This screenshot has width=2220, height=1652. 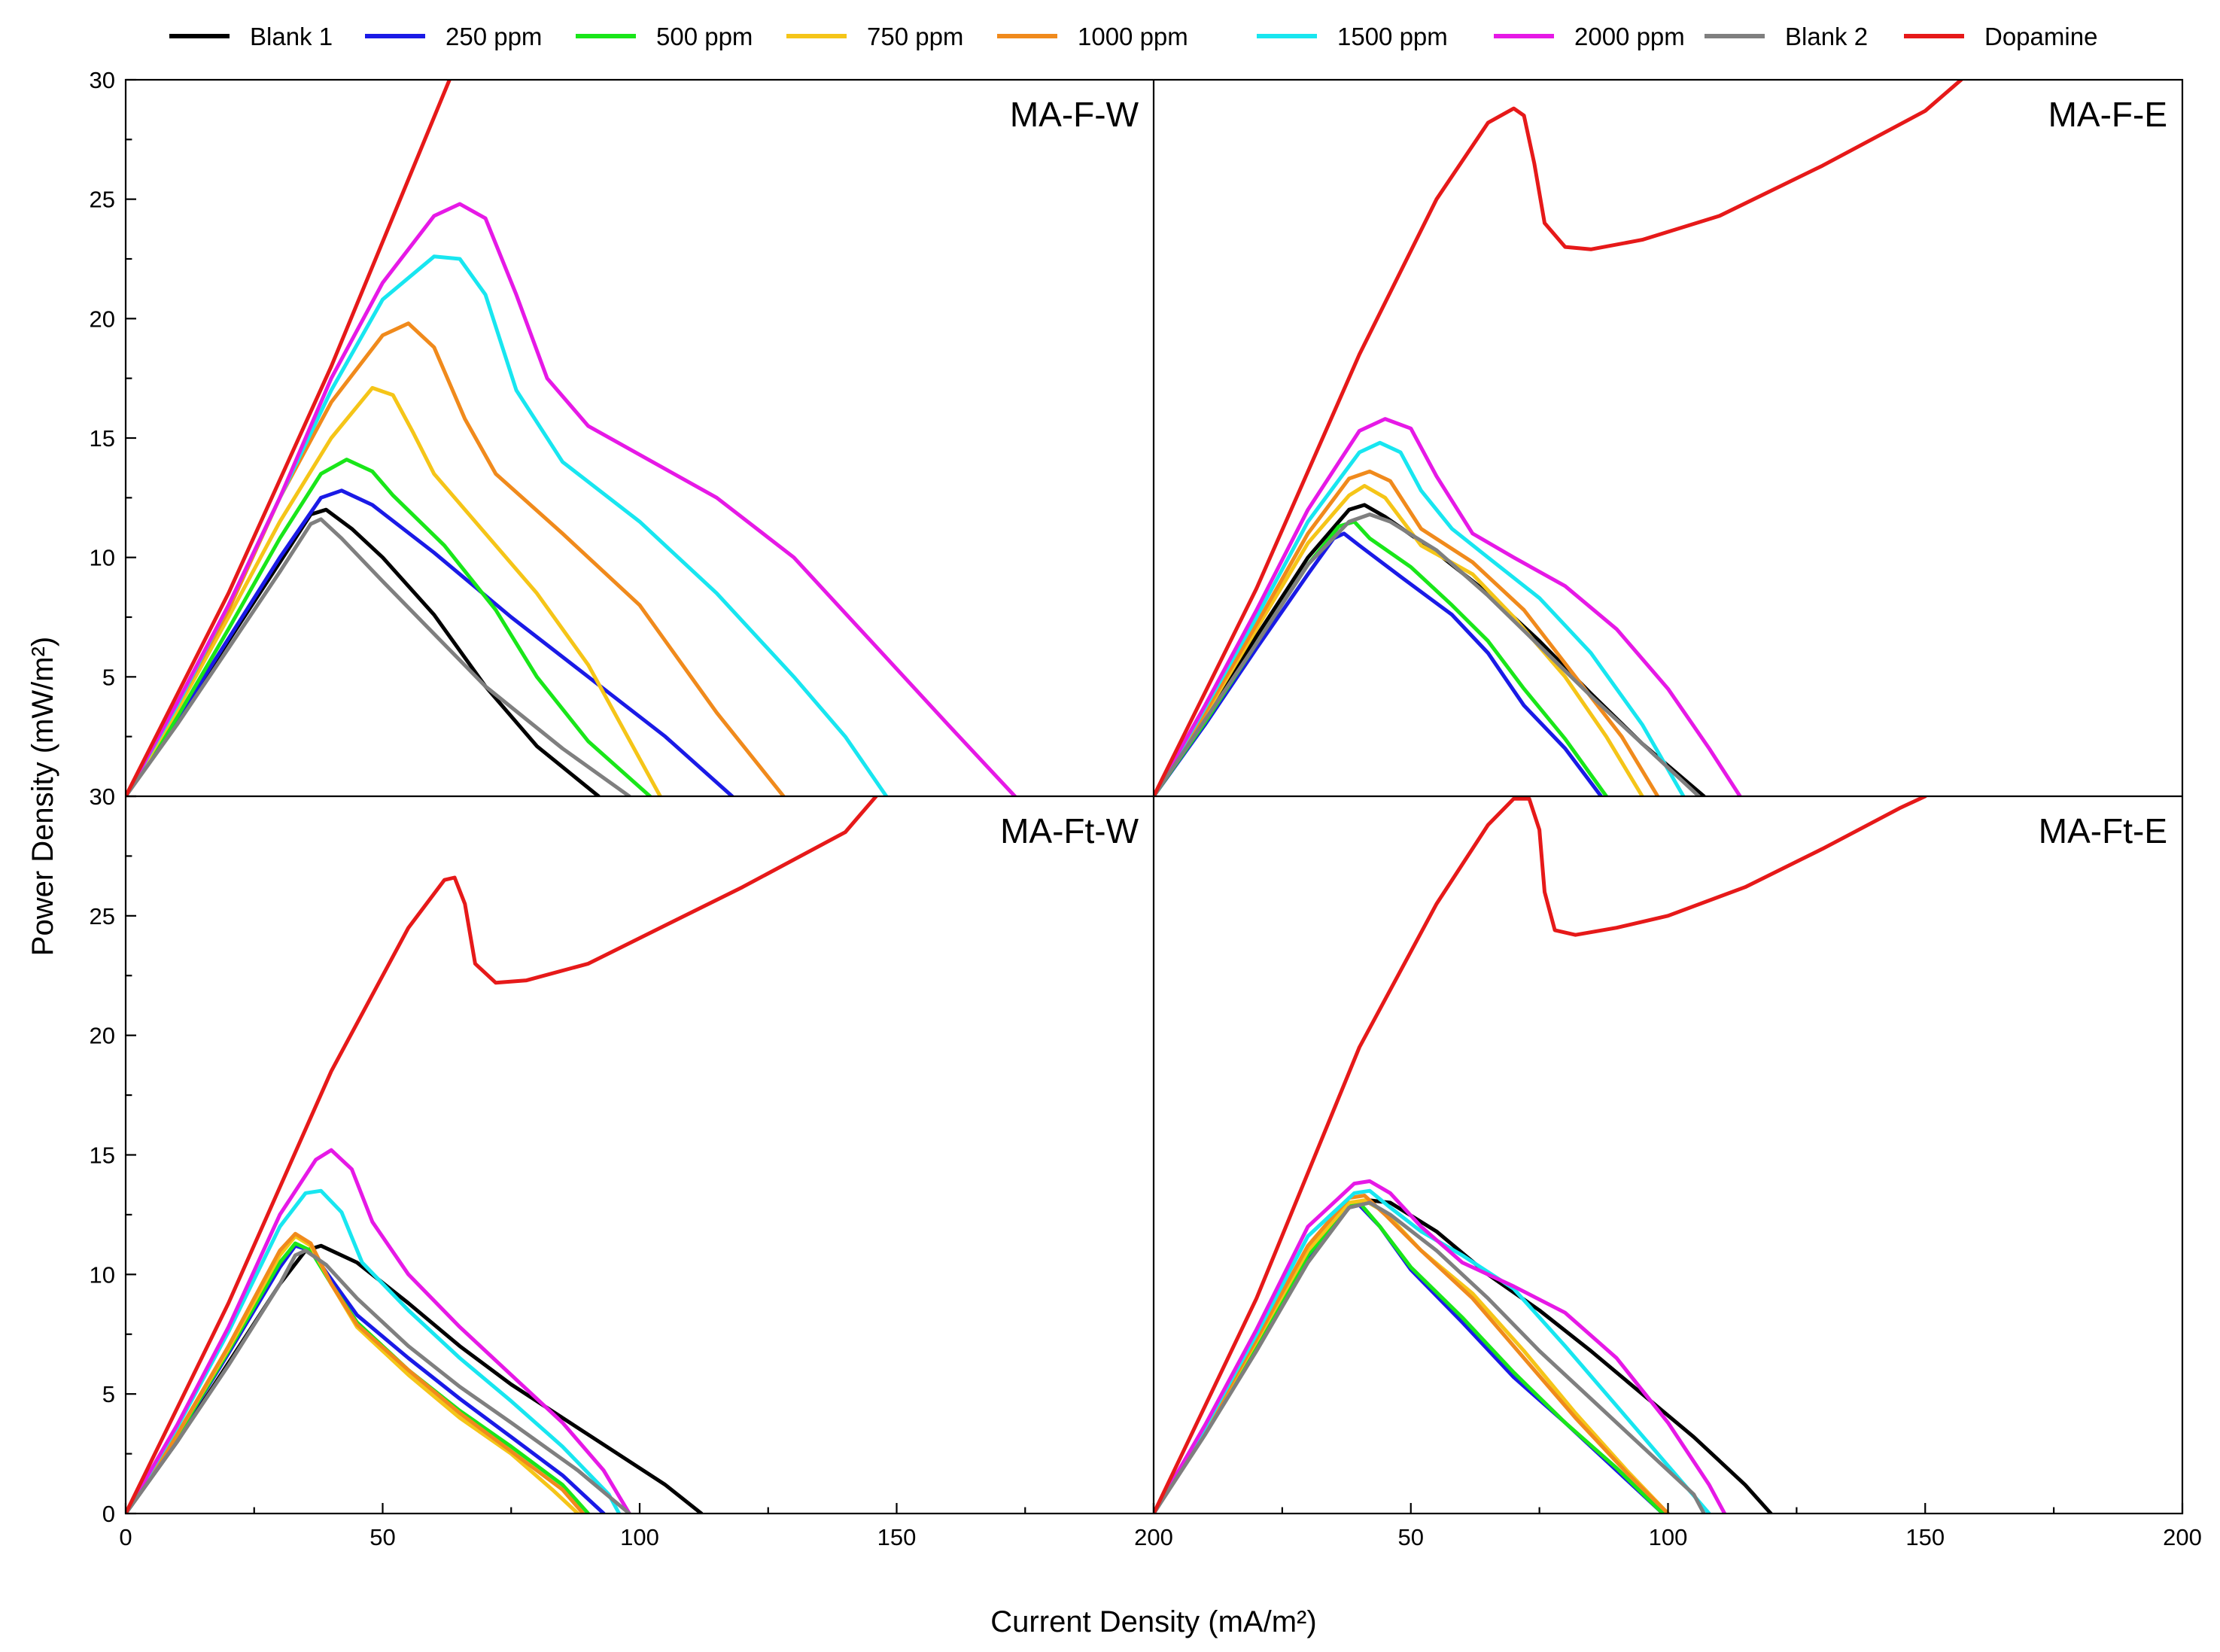 What do you see at coordinates (108, 1514) in the screenshot?
I see `y-tick-label-bottom-5: 0` at bounding box center [108, 1514].